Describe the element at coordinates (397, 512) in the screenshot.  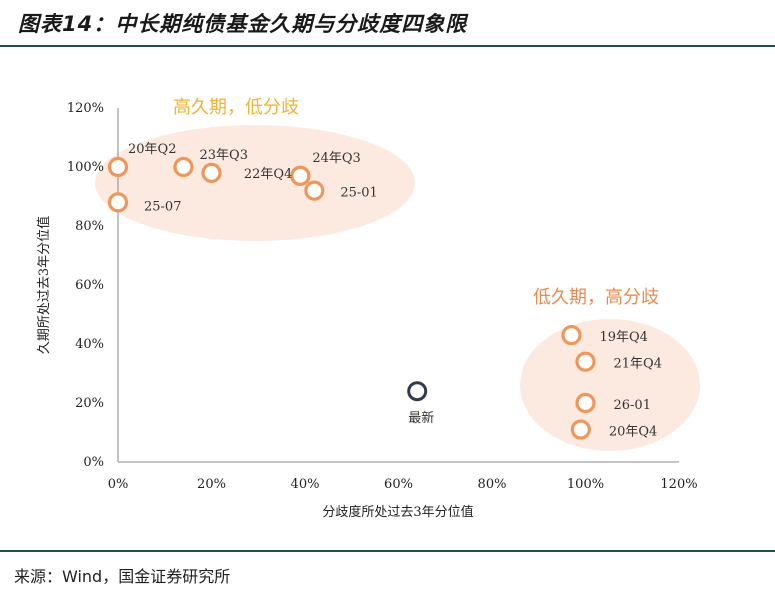
I see `x-axis-label: 分歧度所处过去3年分位值` at that location.